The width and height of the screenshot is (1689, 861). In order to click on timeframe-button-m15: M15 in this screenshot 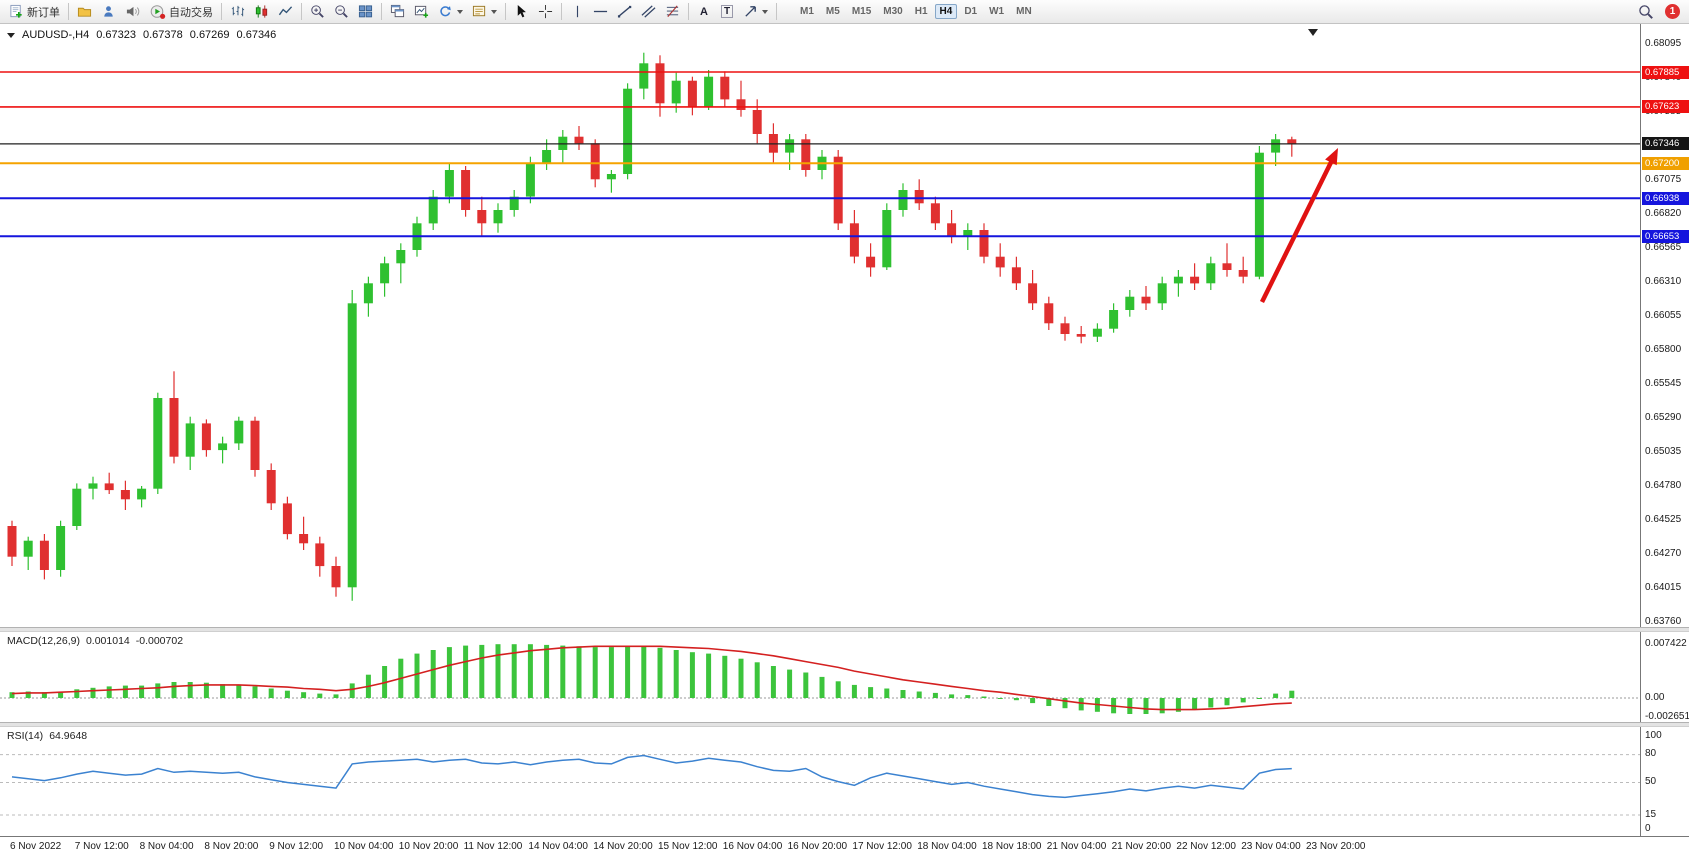, I will do `click(861, 11)`.